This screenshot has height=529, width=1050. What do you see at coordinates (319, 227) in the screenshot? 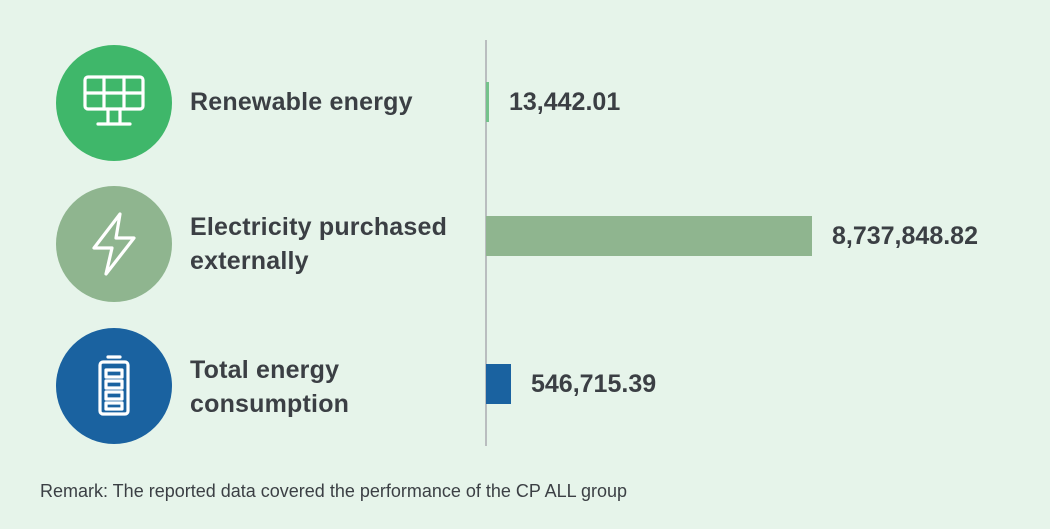
I see `category-label-1-line-0: Electricity purchased` at bounding box center [319, 227].